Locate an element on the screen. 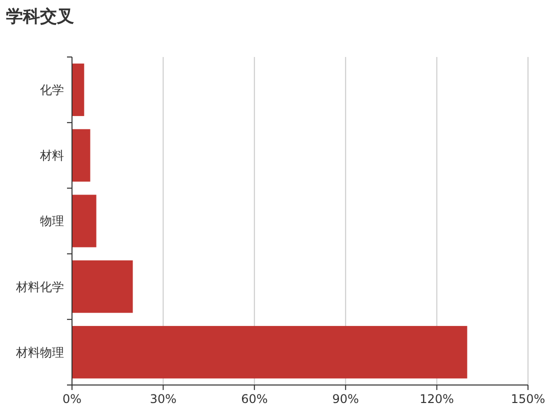  y-tick-label: 材料 is located at coordinates (51, 155).